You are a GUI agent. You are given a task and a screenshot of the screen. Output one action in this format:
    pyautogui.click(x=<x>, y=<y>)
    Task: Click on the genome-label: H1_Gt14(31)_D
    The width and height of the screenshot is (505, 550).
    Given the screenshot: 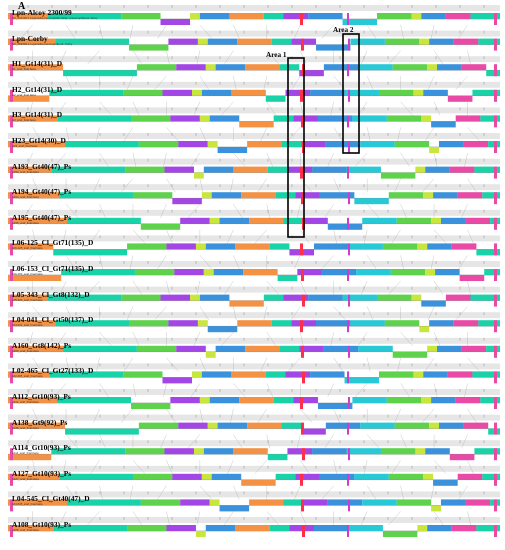 What is the action you would take?
    pyautogui.click(x=37, y=64)
    